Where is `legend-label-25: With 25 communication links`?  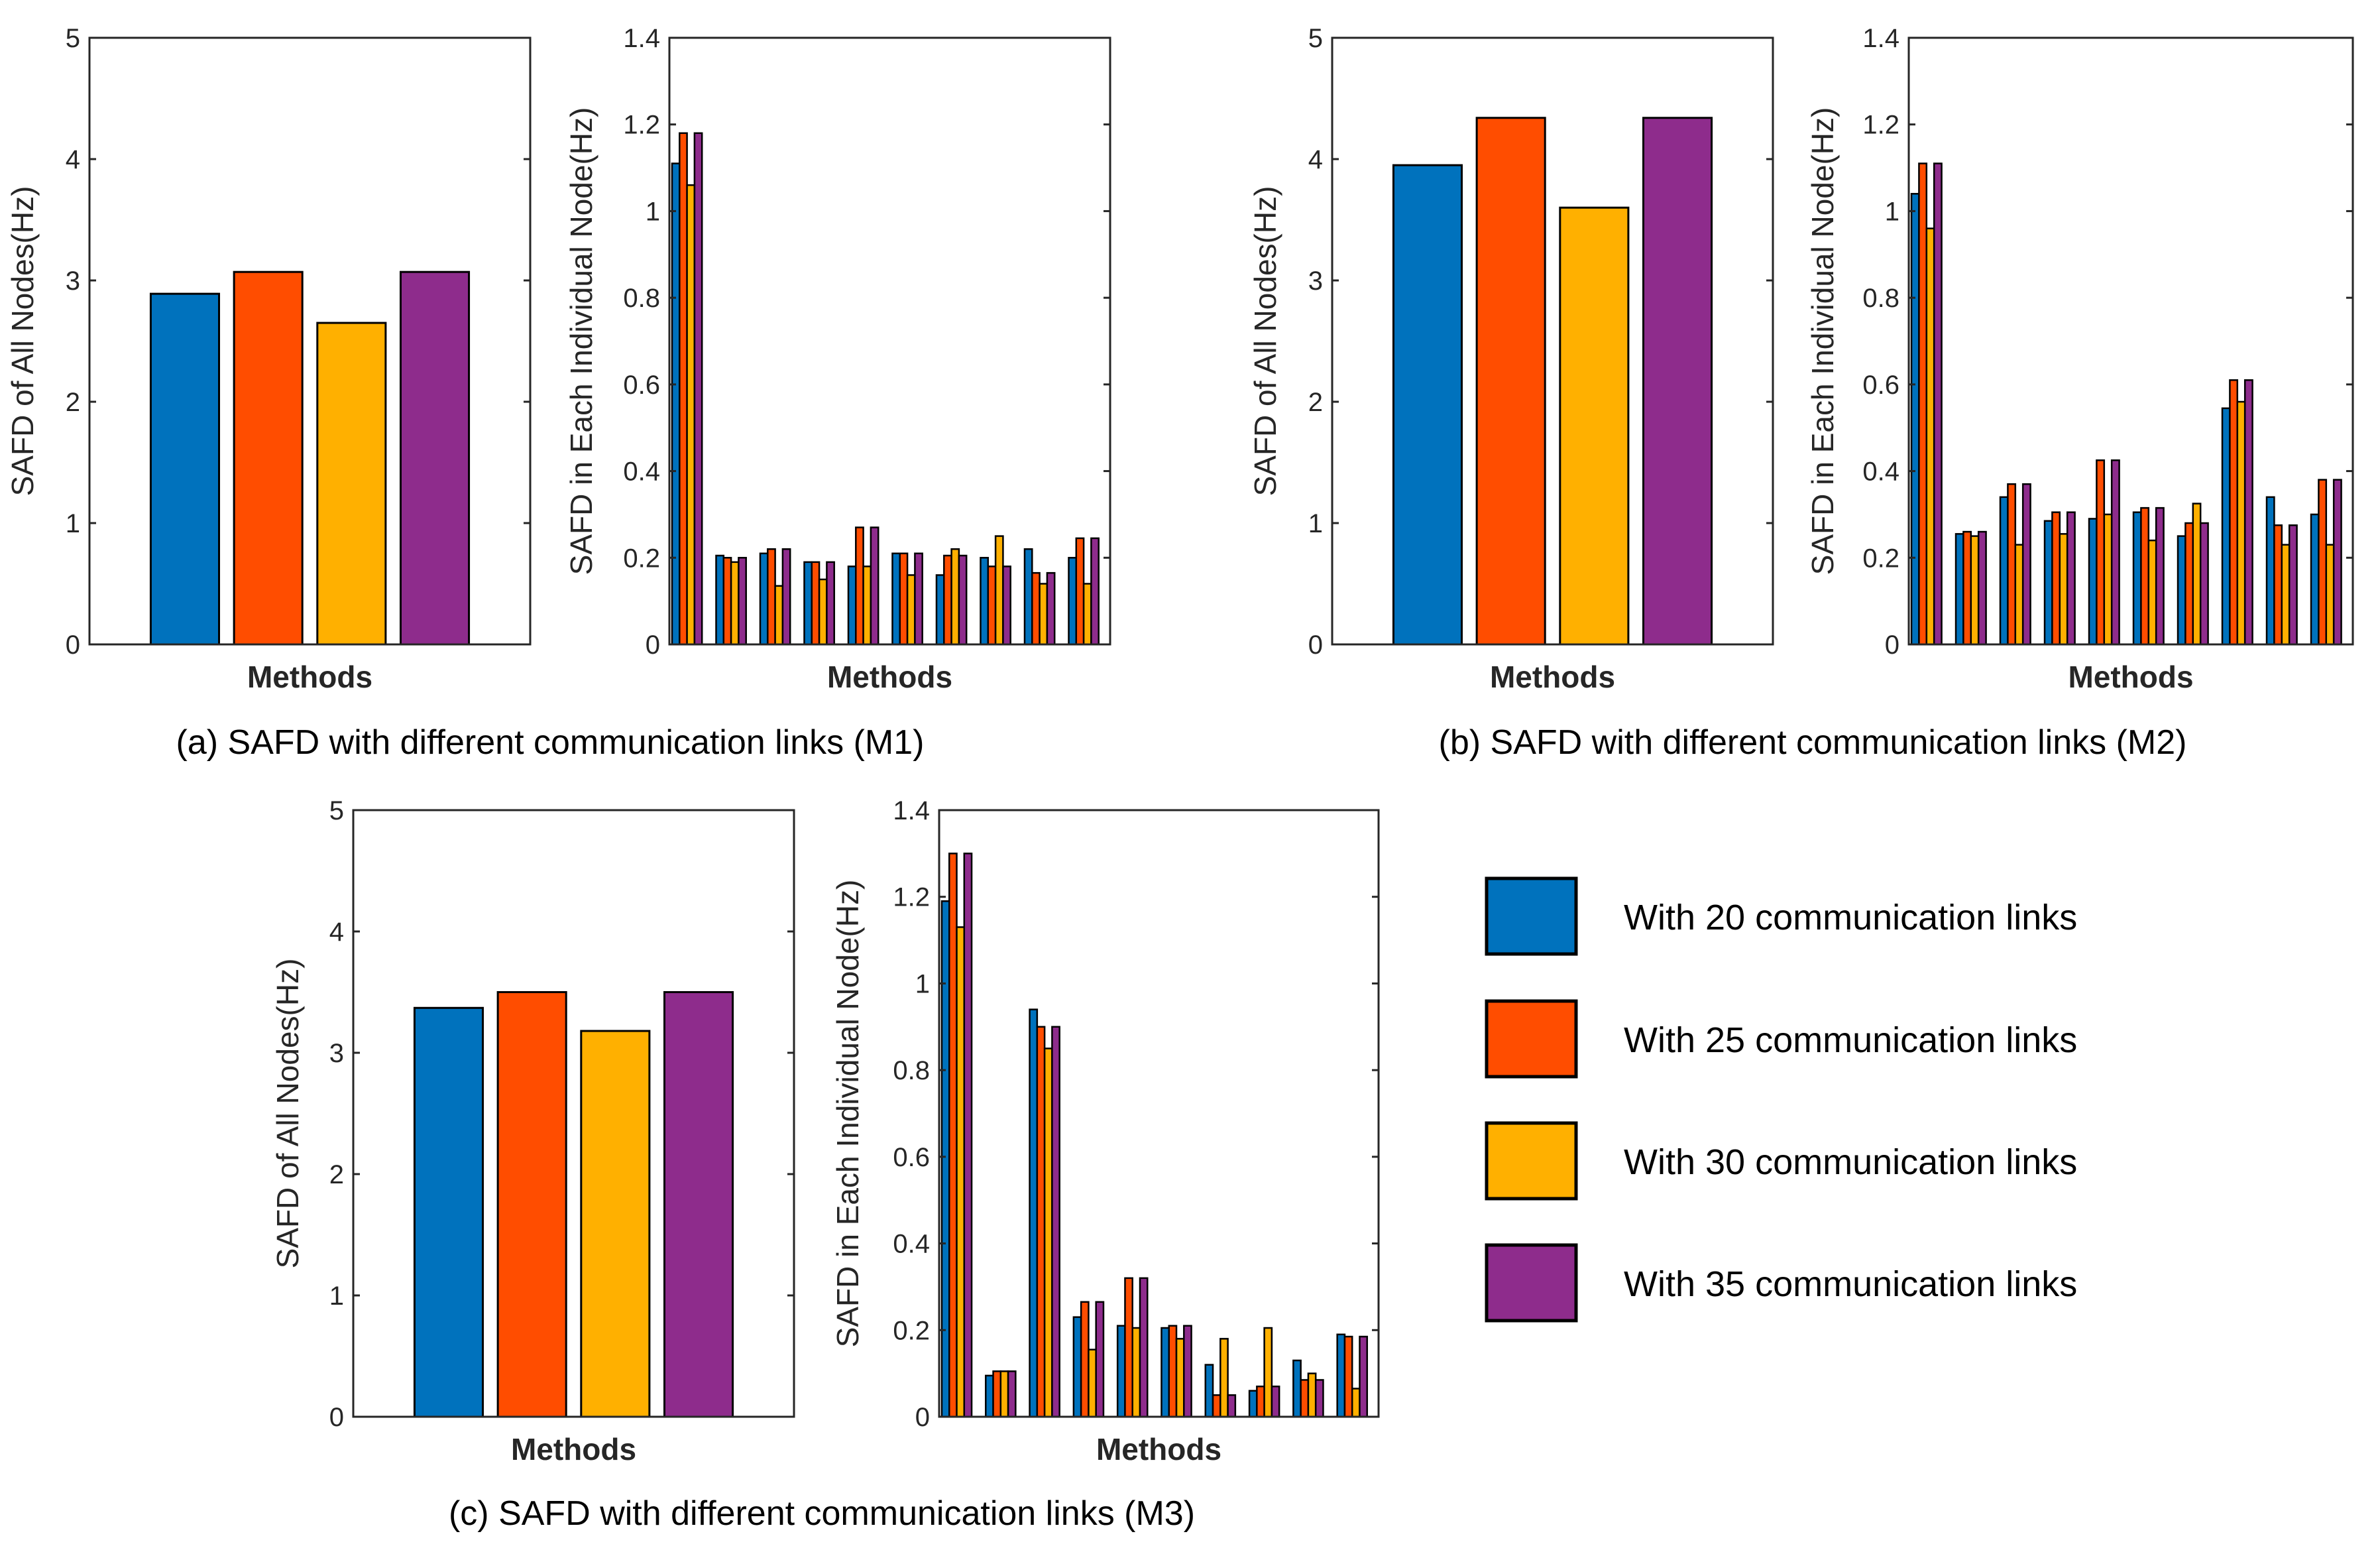
legend-label-25: With 25 communication links is located at coordinates (1850, 1040).